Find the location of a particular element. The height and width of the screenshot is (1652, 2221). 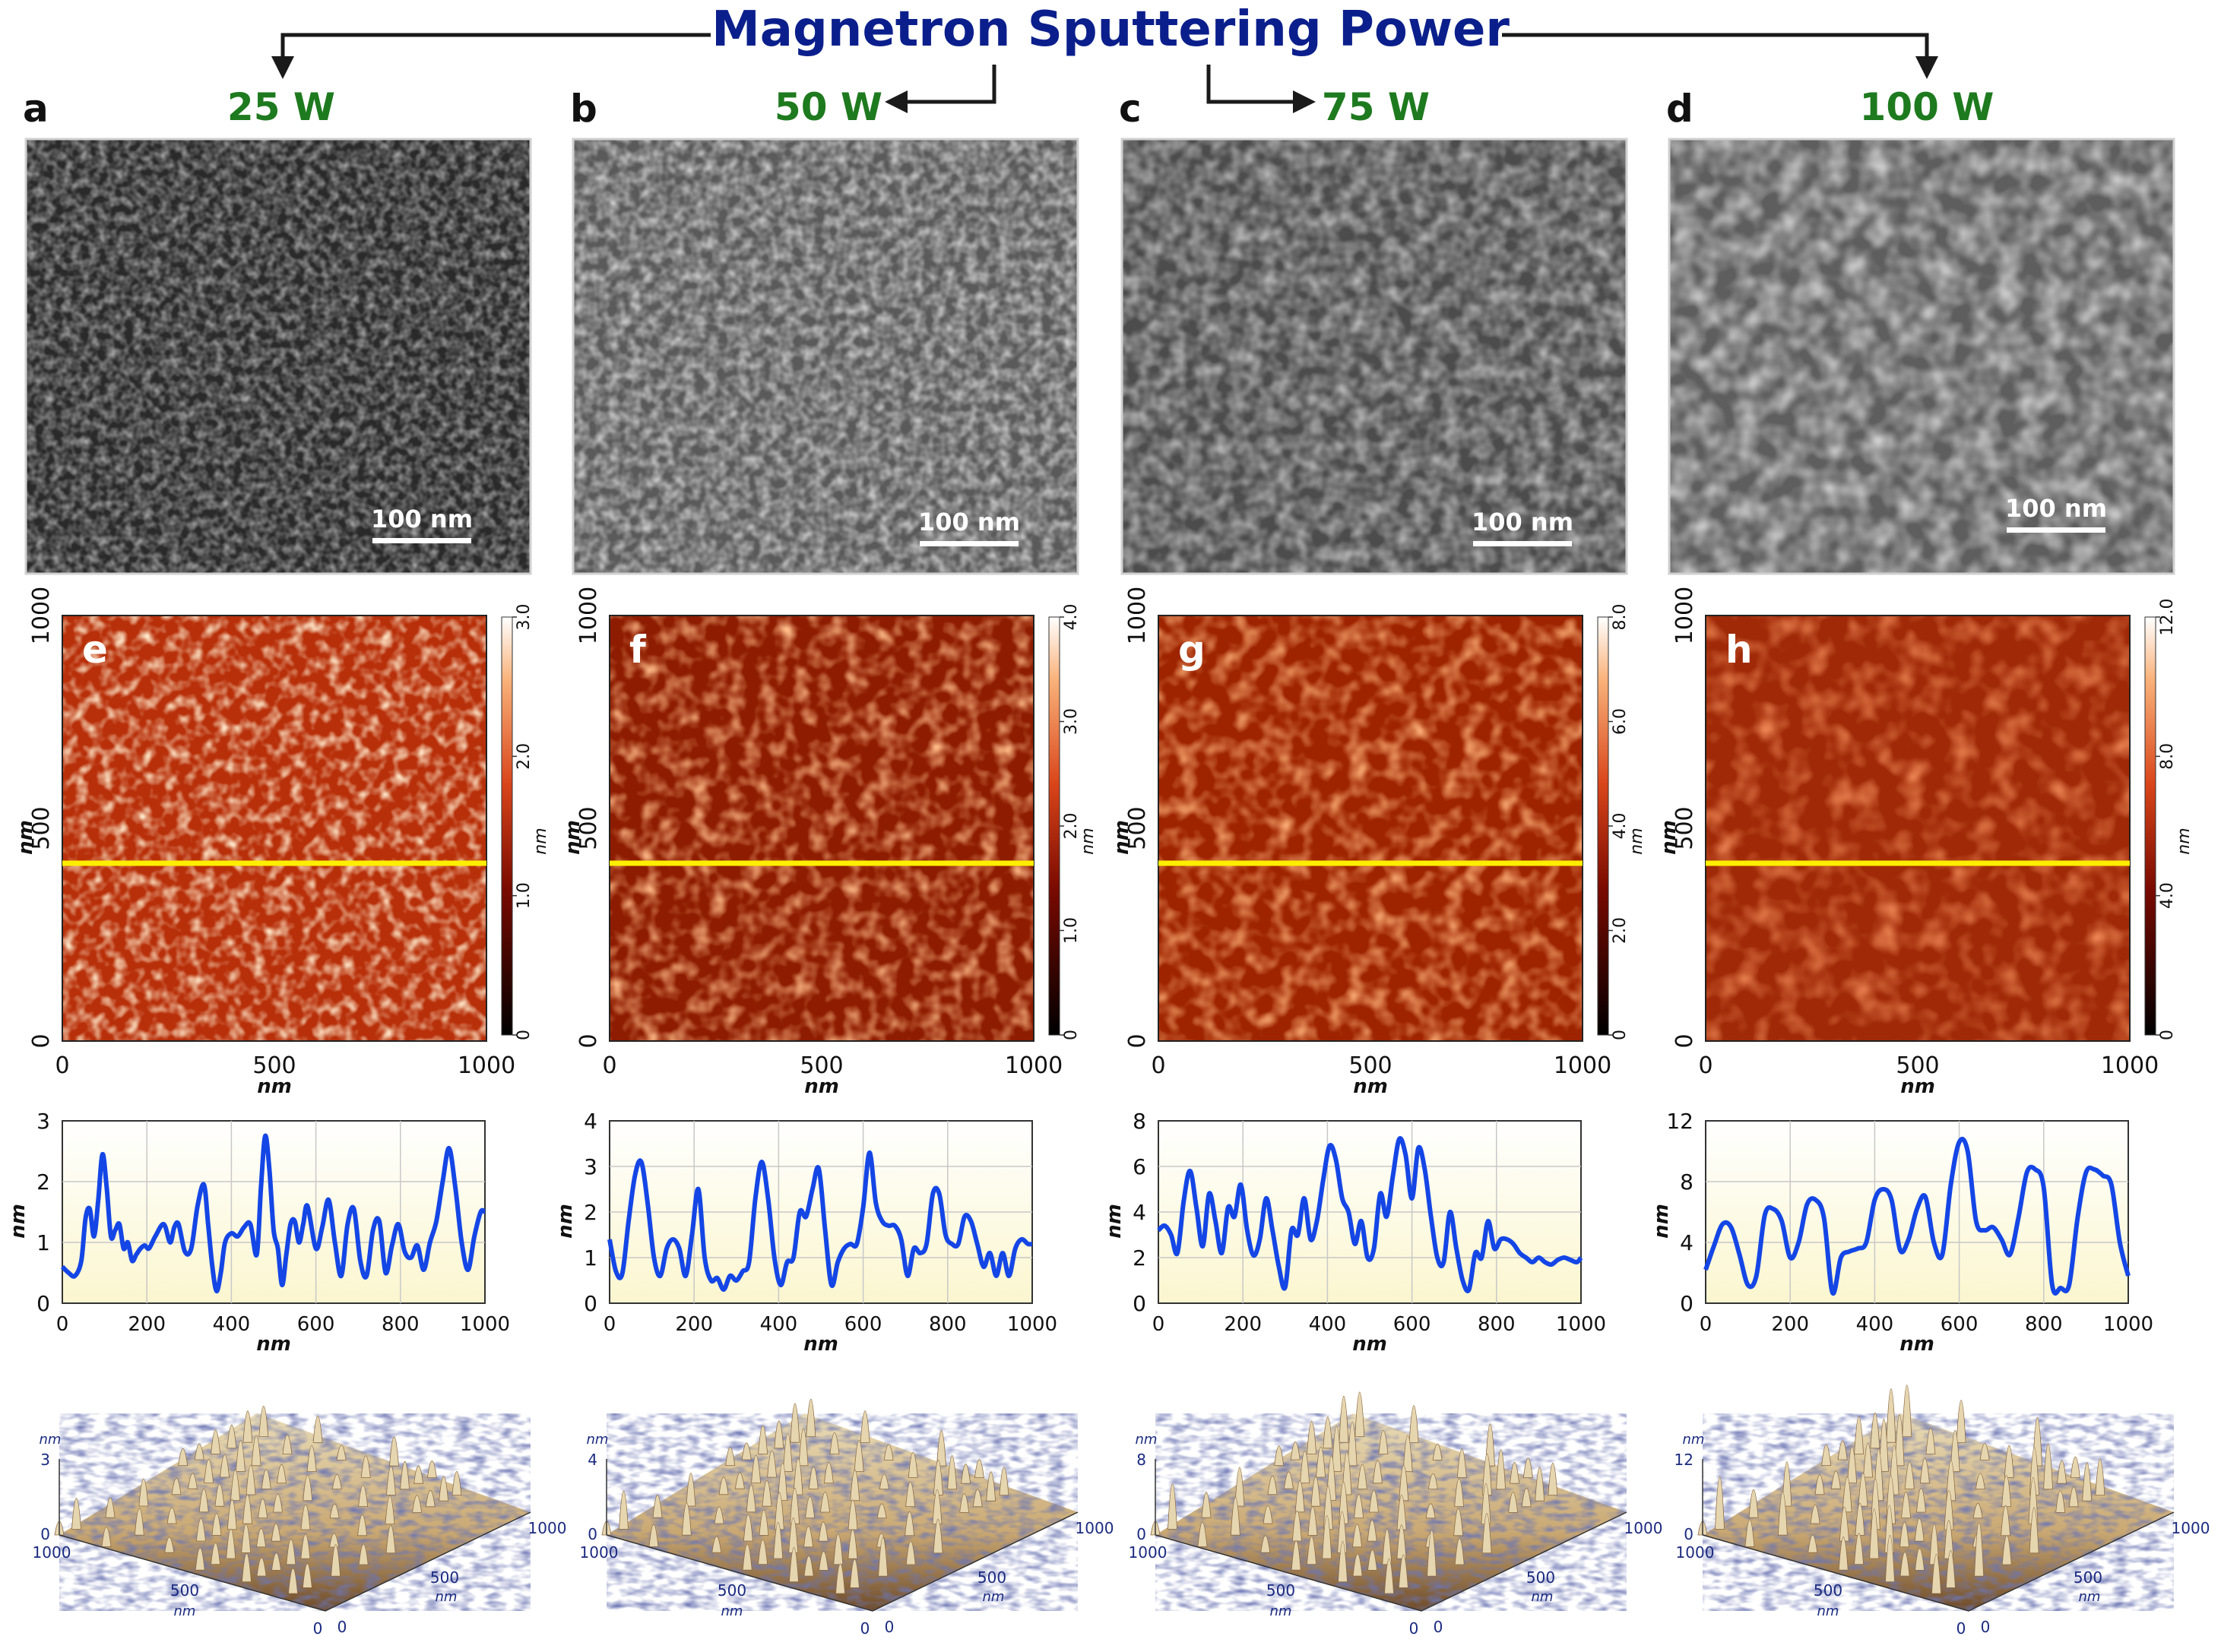

surface-z-zero: 0 is located at coordinates (1141, 1534).